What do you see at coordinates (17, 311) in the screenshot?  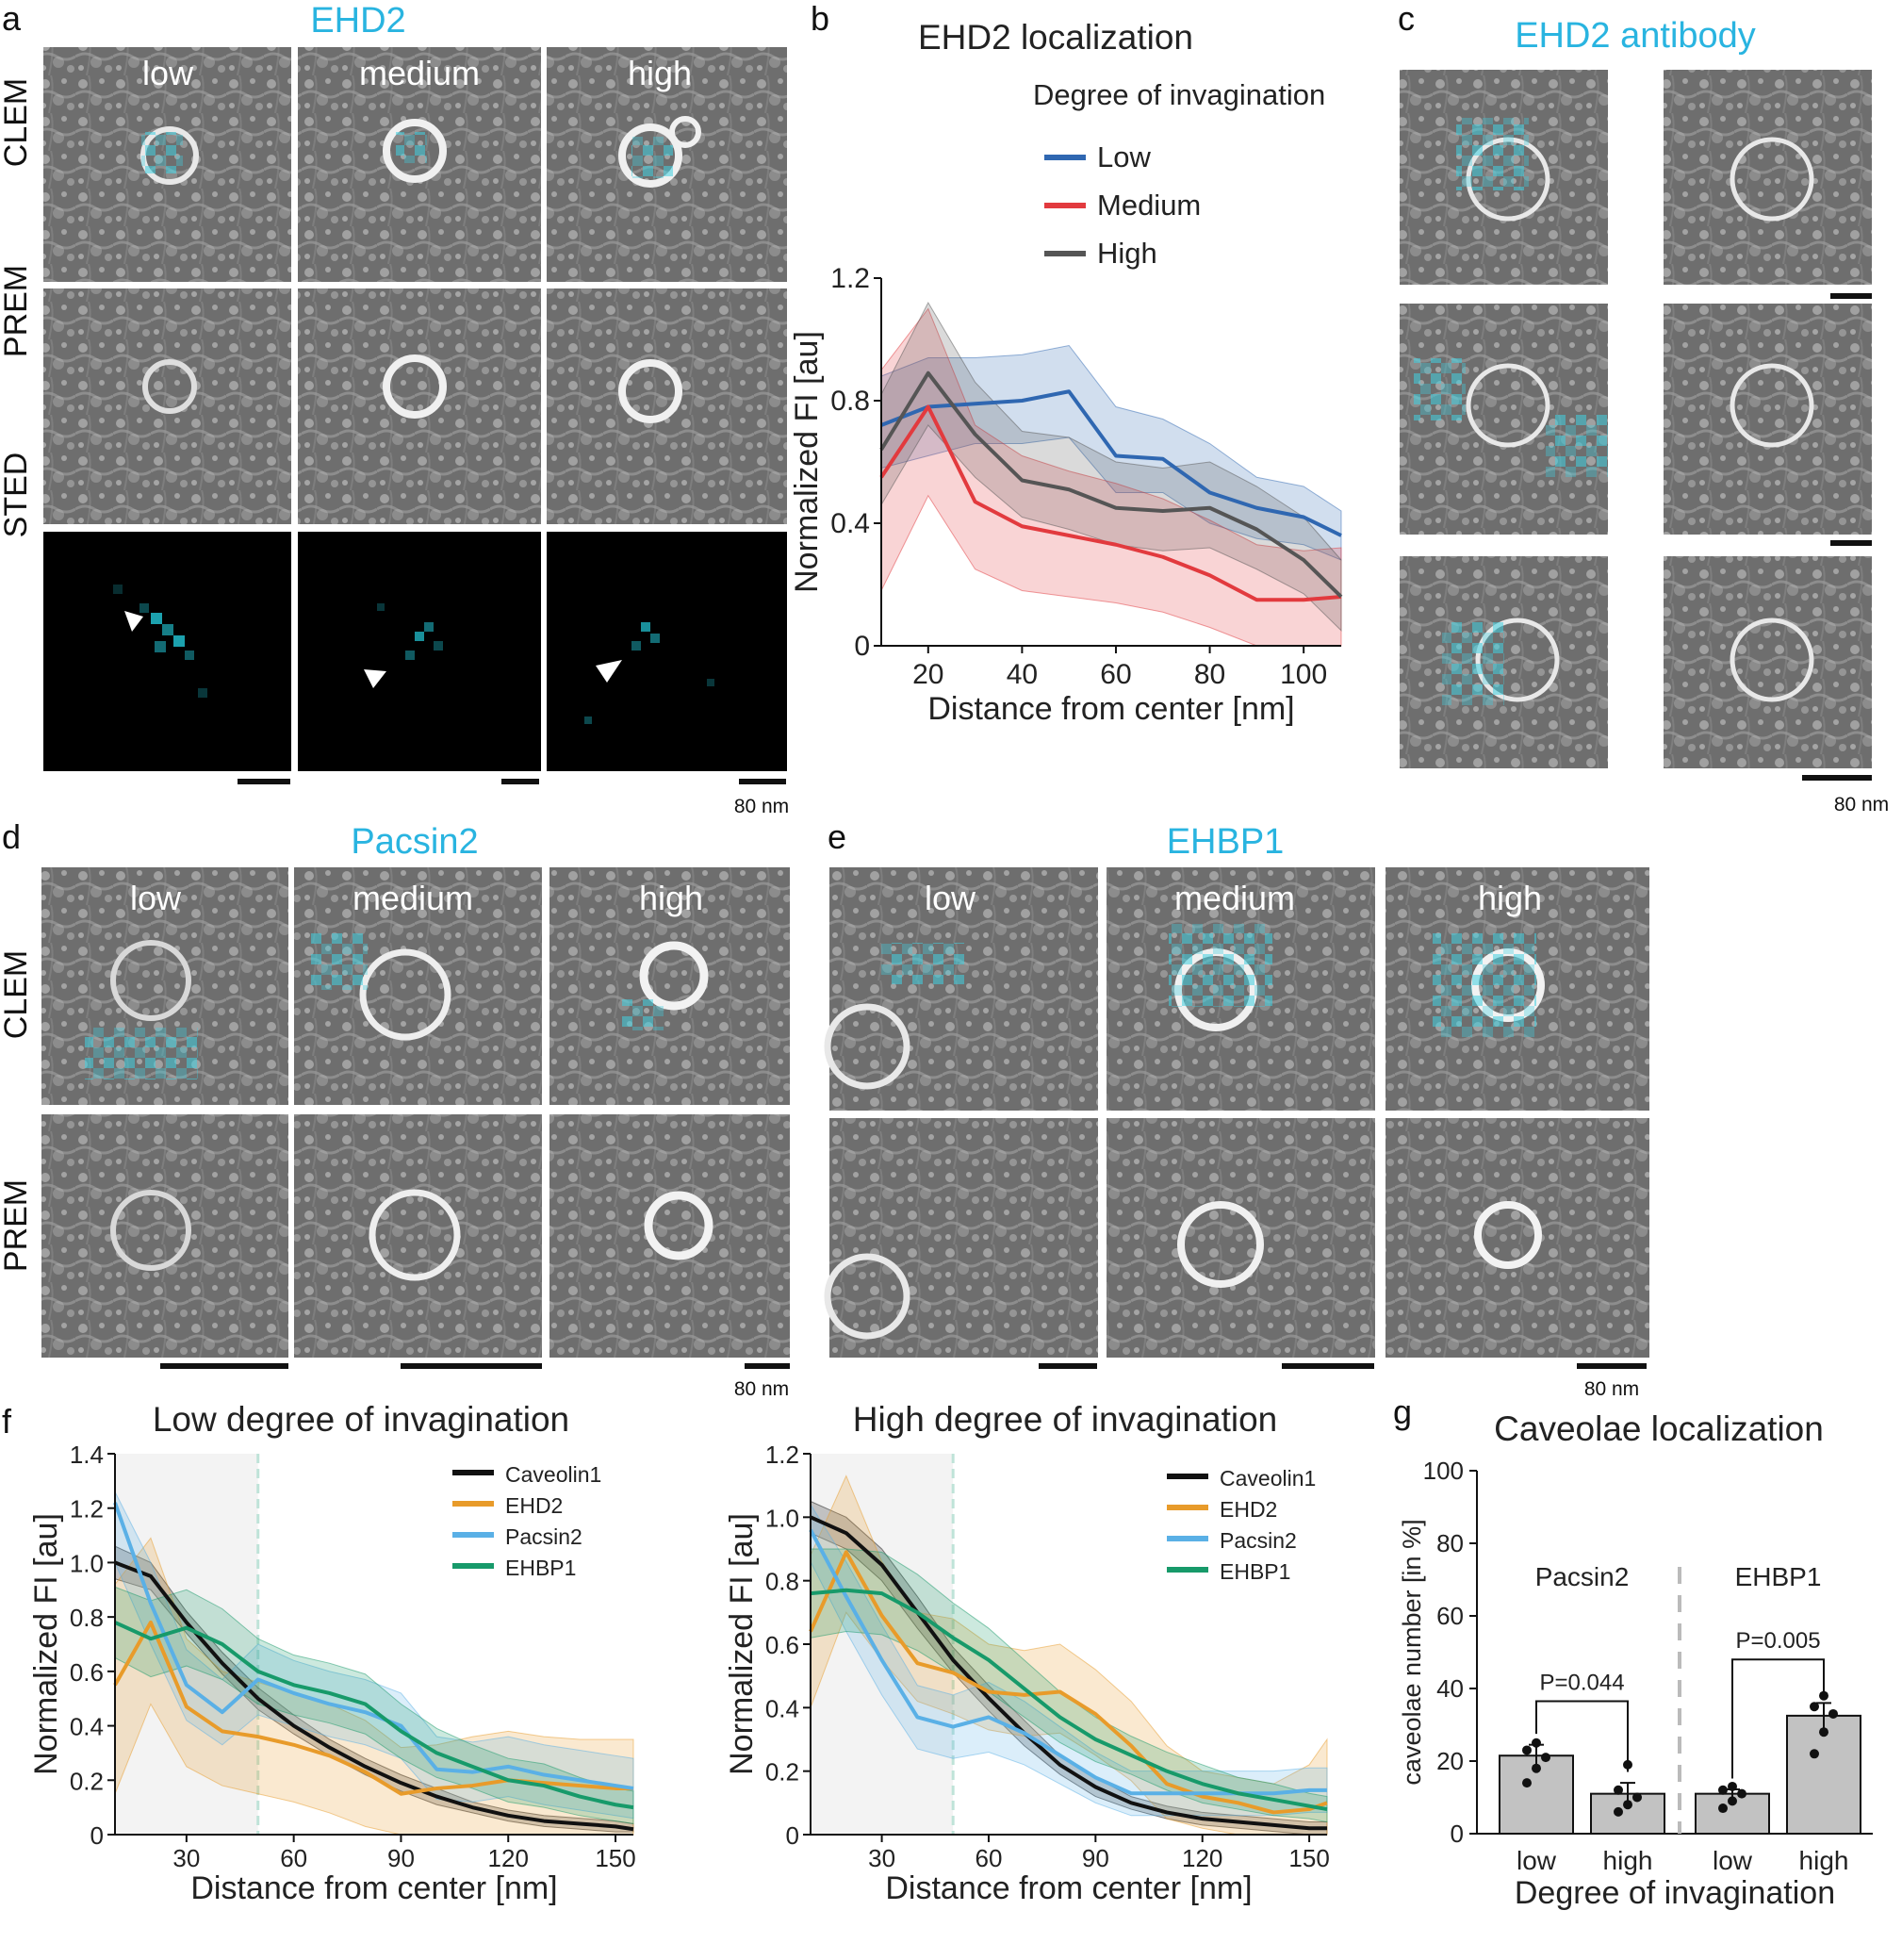 I see `row-label-prem-a: PREM` at bounding box center [17, 311].